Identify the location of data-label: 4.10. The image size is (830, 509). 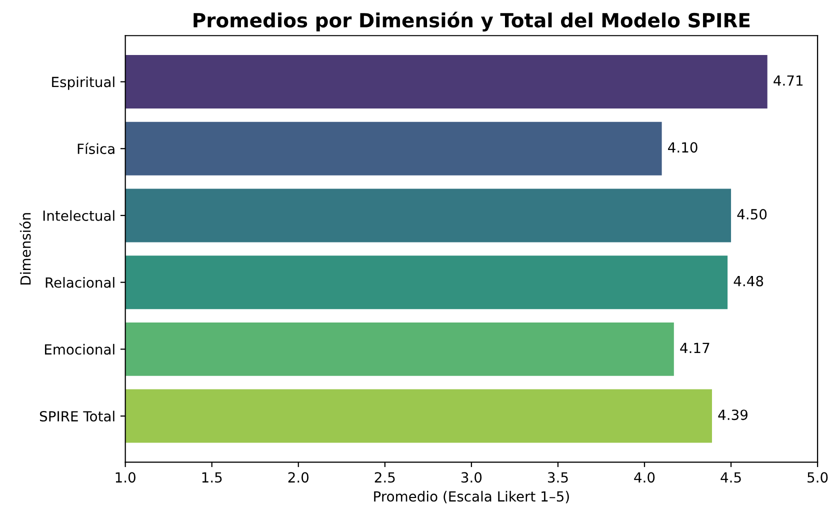
(683, 147).